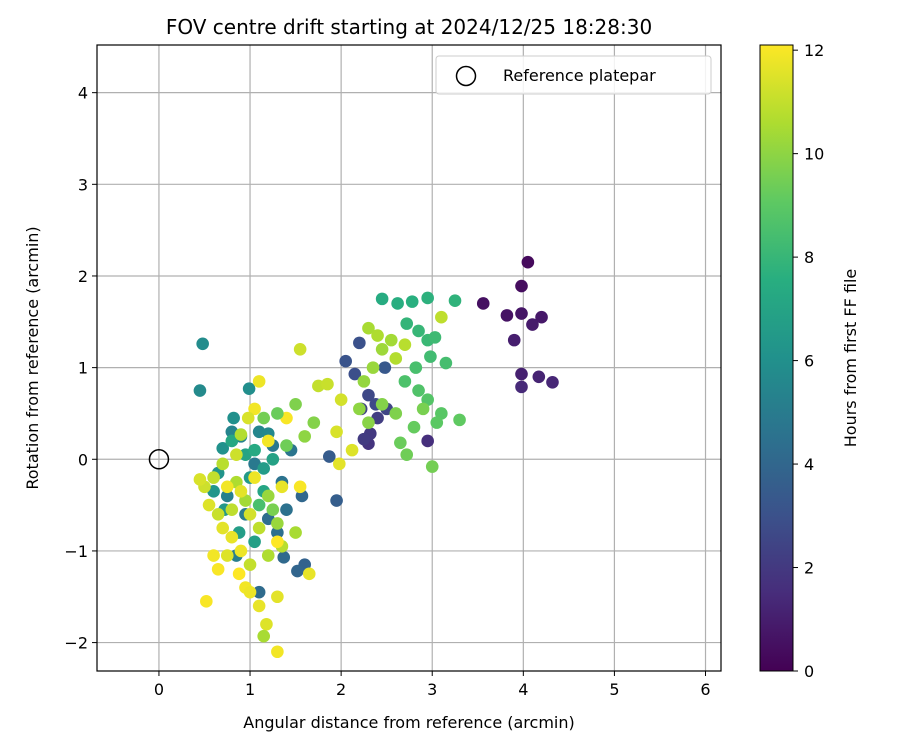 The image size is (900, 750). I want to click on colorbar-tick-label: 2, so click(809, 568).